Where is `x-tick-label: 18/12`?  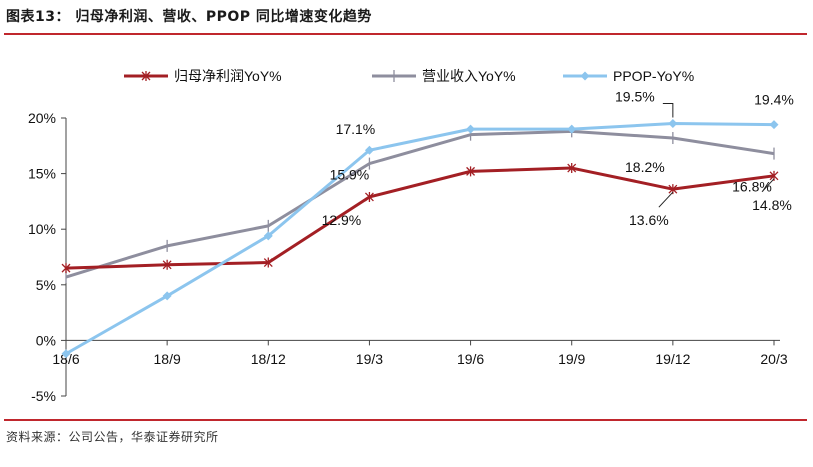 x-tick-label: 18/12 is located at coordinates (268, 359).